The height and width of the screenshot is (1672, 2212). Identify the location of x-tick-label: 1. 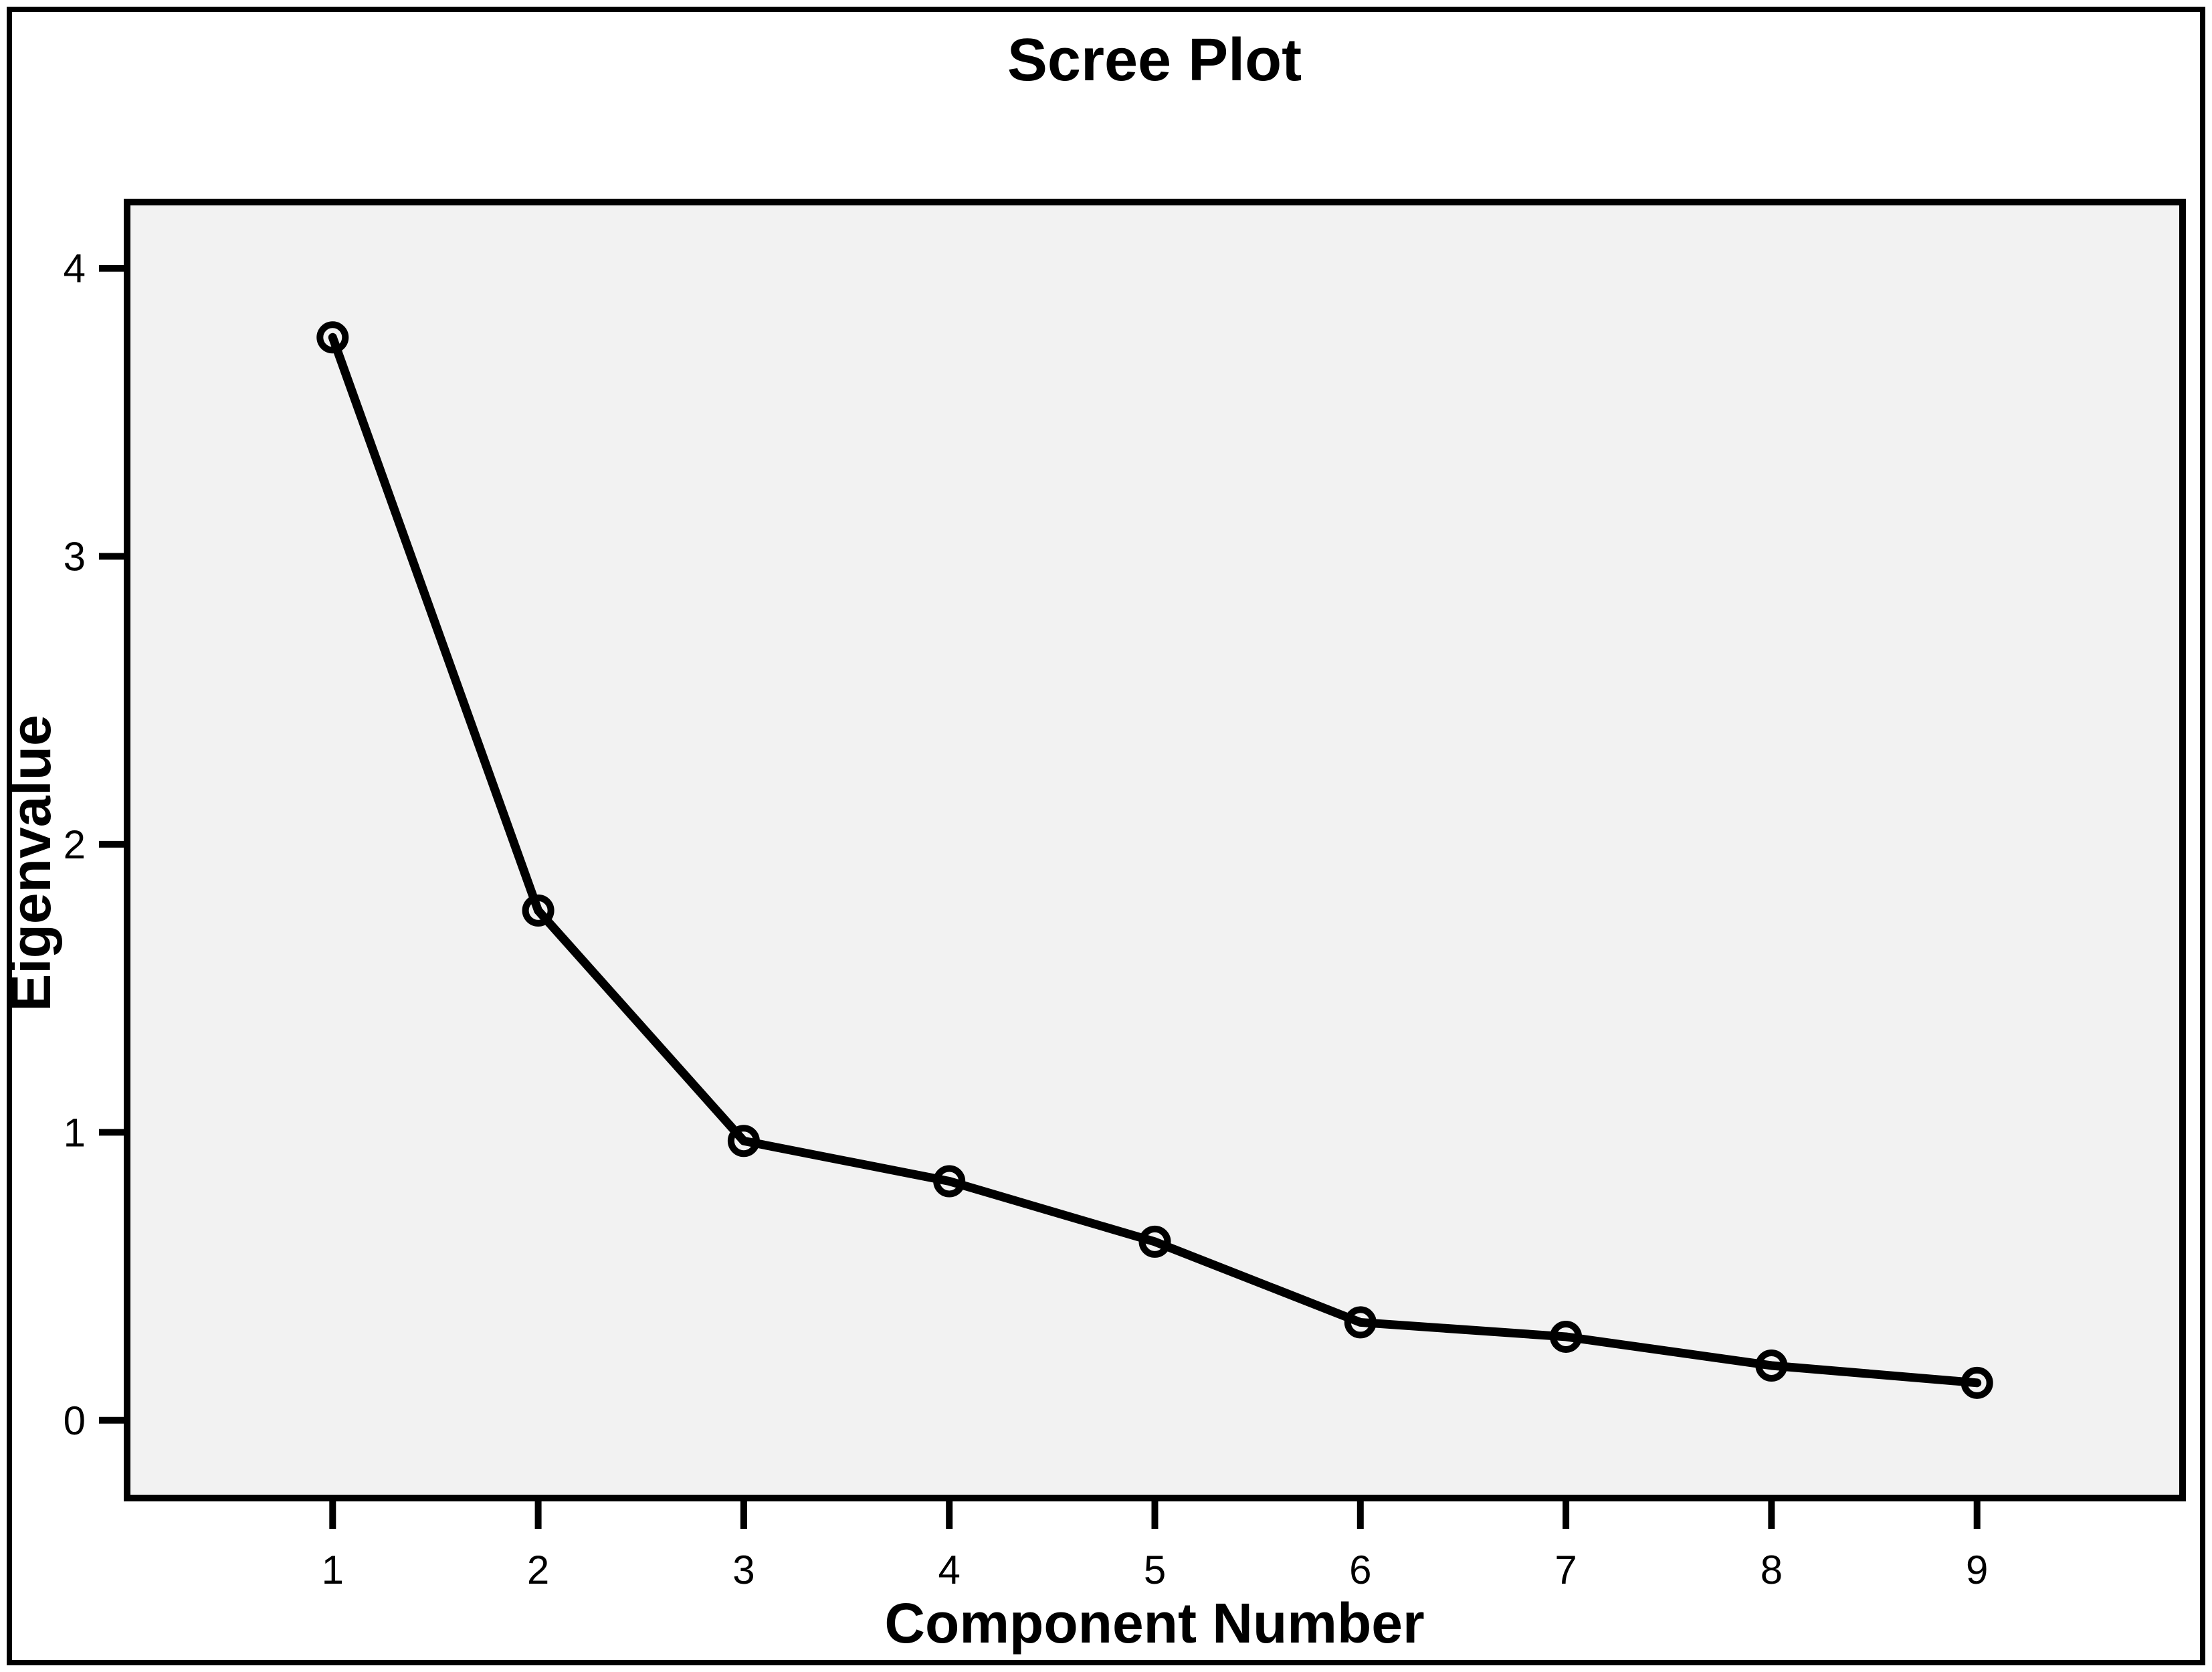
(333, 1570).